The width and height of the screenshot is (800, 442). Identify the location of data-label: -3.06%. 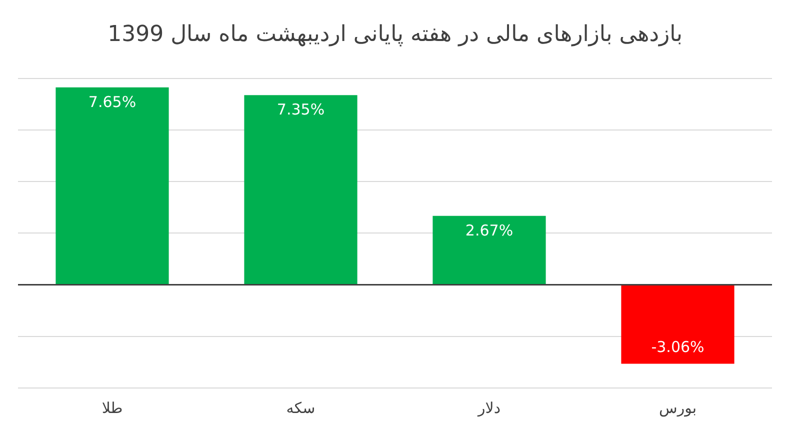
(677, 347).